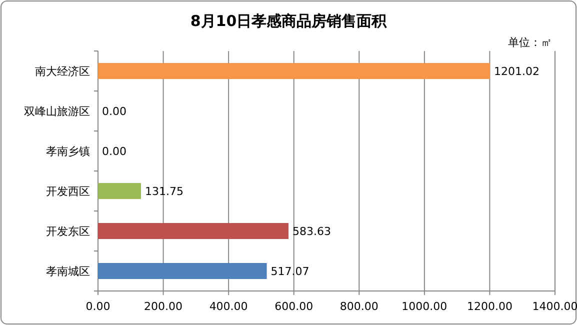 This screenshot has width=577, height=325. I want to click on x-tick-label: 800.00, so click(359, 306).